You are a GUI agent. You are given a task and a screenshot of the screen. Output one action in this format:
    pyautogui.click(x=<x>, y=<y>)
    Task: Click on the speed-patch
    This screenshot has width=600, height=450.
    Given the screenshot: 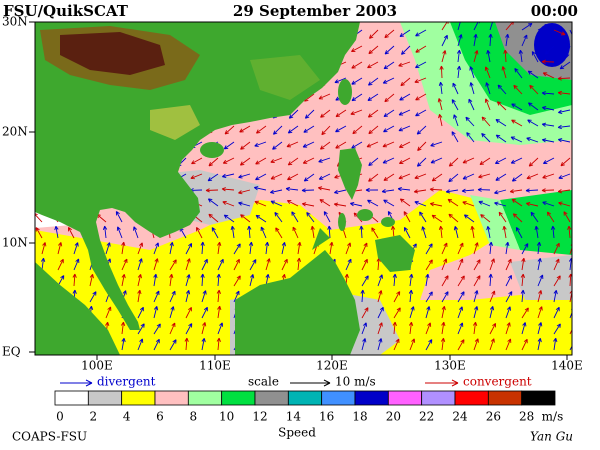 What is the action you would take?
    pyautogui.click(x=495, y=222)
    